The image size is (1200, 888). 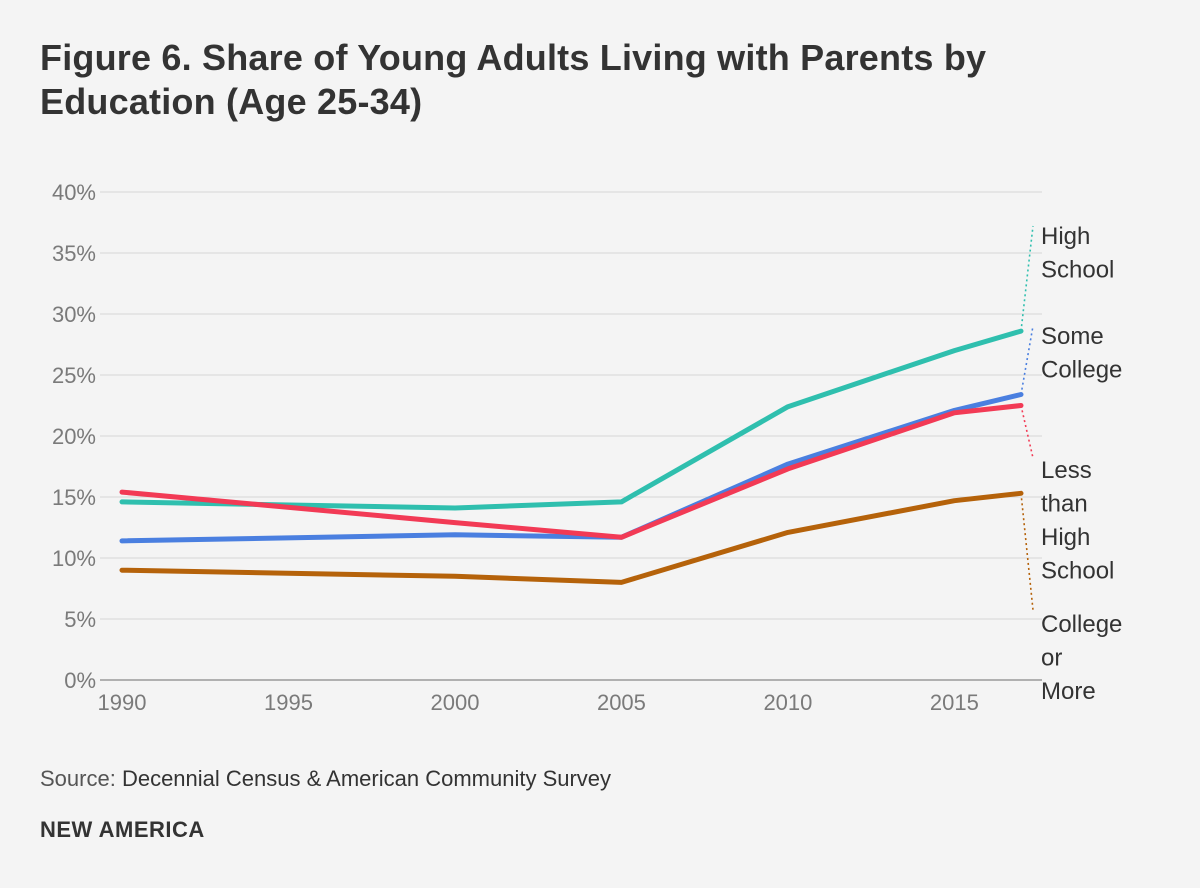 I want to click on series-label: More, so click(x=1068, y=691).